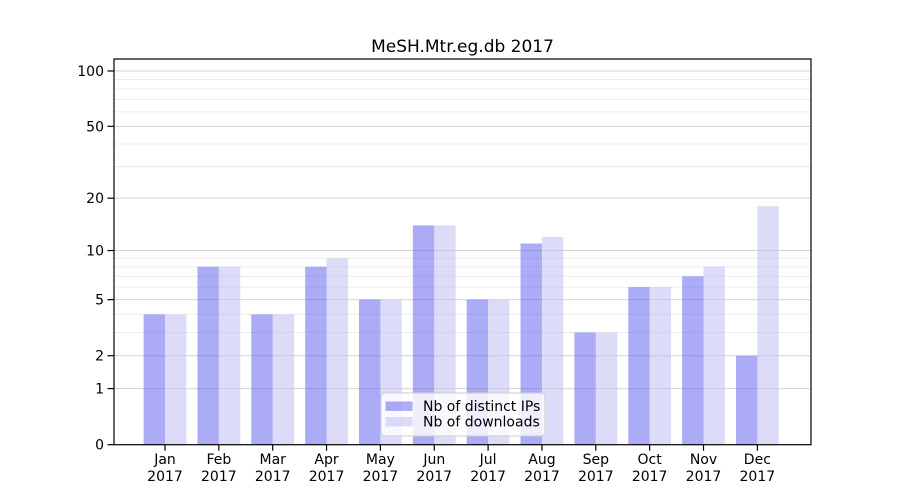 The image size is (900, 500). I want to click on x-tick-label-month-nov: Nov, so click(703, 460).